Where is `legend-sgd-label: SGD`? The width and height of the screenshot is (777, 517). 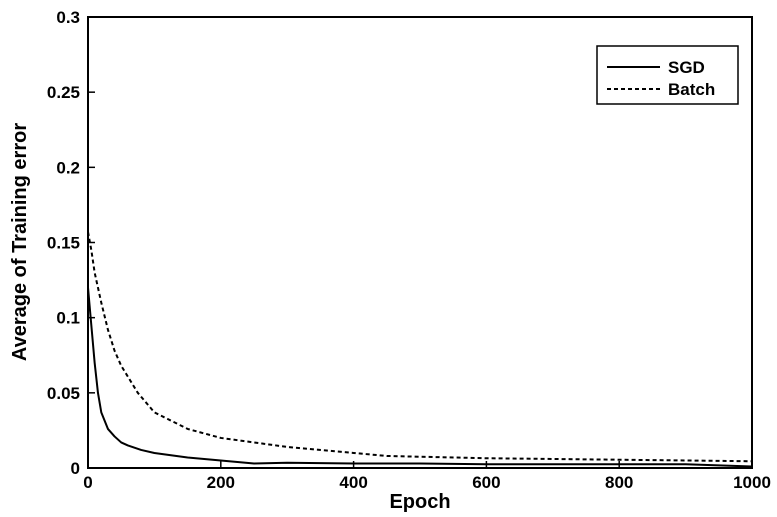 legend-sgd-label: SGD is located at coordinates (686, 67).